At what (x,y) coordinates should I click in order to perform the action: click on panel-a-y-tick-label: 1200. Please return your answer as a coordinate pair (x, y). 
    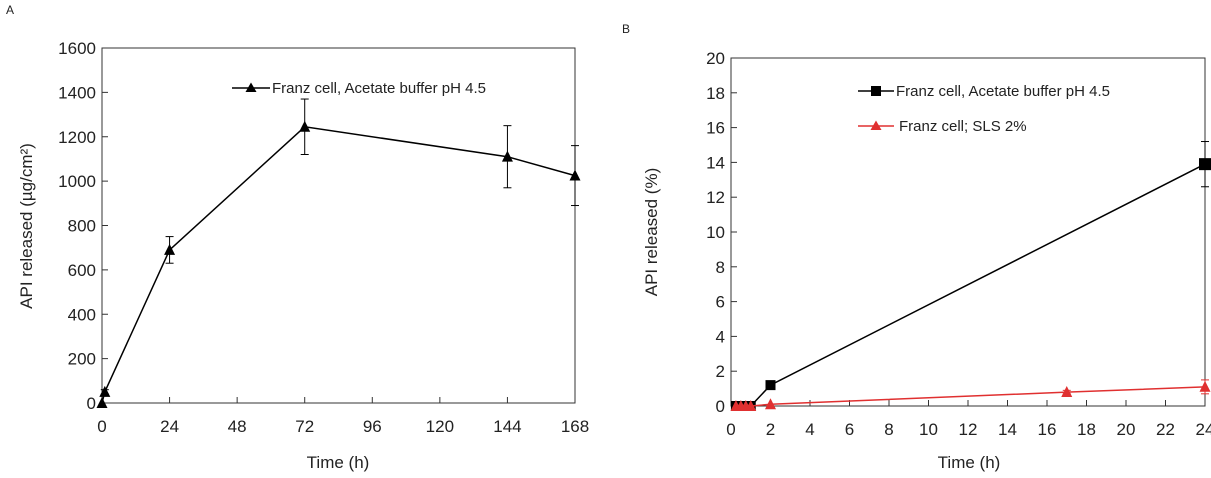
    Looking at the image, I should click on (77, 137).